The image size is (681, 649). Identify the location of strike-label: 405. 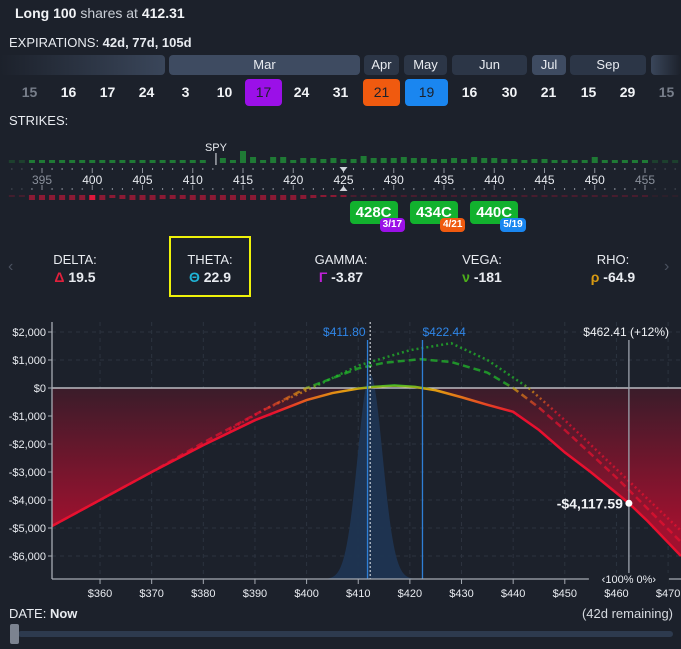
(142, 180).